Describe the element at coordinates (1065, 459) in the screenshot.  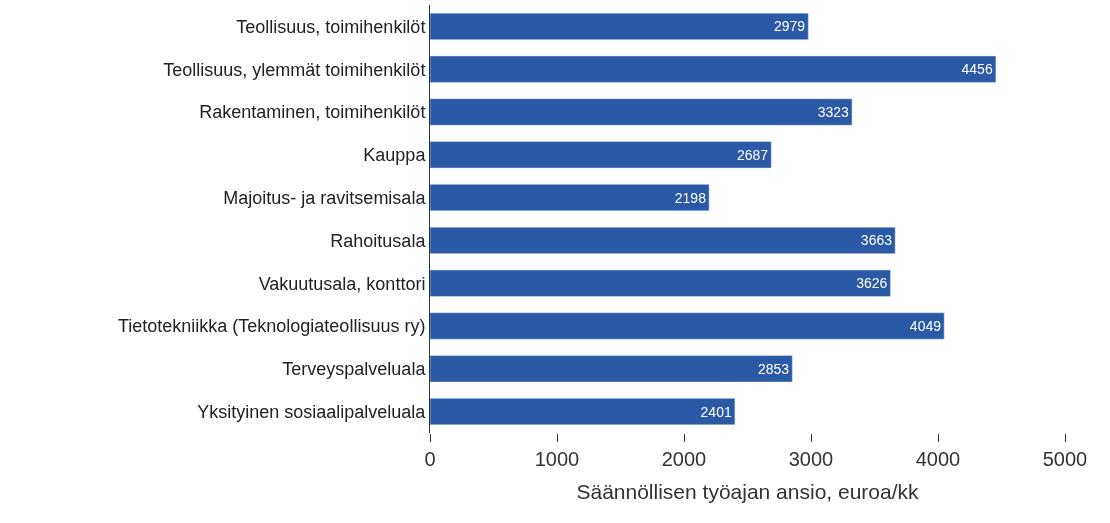
I see `x-tick-label: 5000` at that location.